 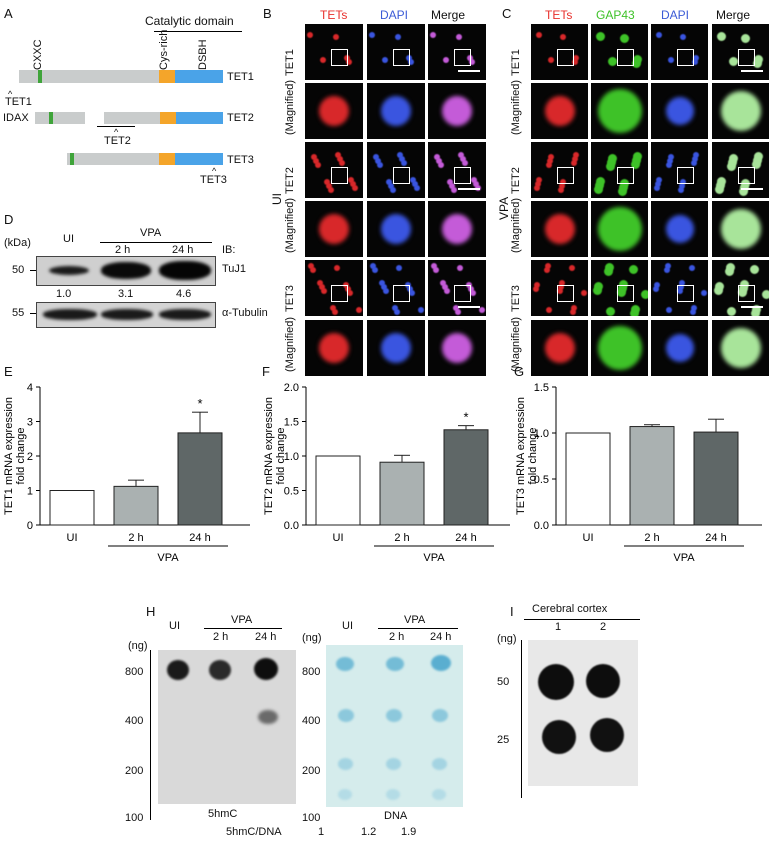 I want to click on panelC-image-r2-dapi, so click(x=679, y=170).